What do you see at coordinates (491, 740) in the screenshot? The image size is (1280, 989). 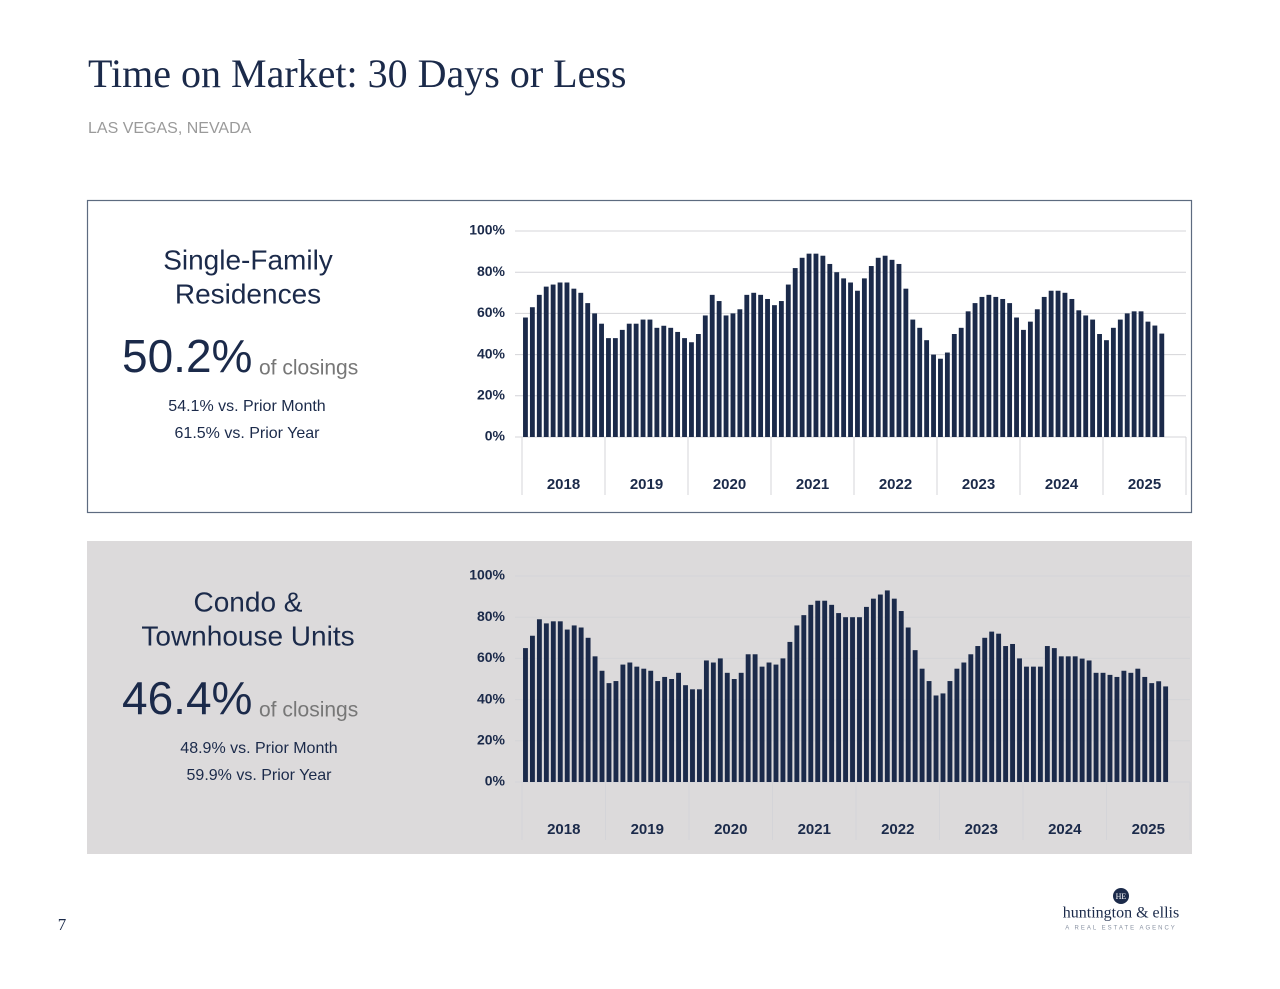 I see `y-tick-label: 20%` at bounding box center [491, 740].